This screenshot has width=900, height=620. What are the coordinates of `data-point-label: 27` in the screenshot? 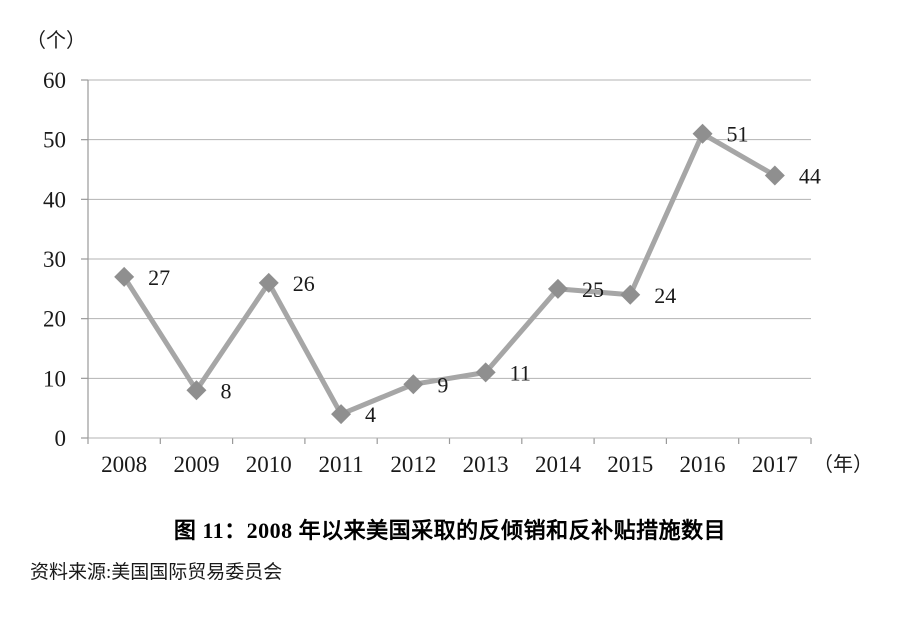 It's located at (159, 277).